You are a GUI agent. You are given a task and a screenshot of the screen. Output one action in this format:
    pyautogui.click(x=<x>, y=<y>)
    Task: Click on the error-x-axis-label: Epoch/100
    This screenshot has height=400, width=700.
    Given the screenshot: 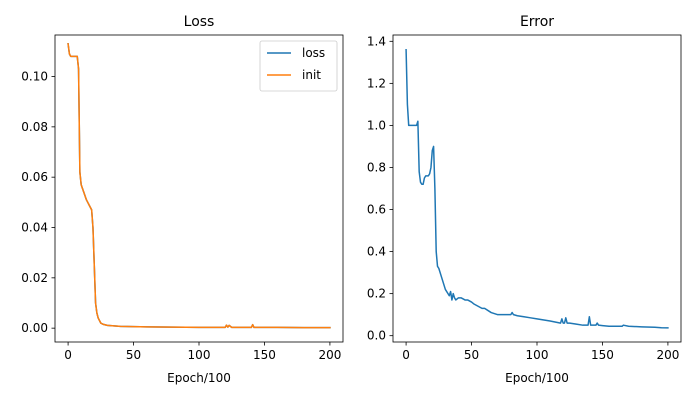 What is the action you would take?
    pyautogui.click(x=537, y=378)
    